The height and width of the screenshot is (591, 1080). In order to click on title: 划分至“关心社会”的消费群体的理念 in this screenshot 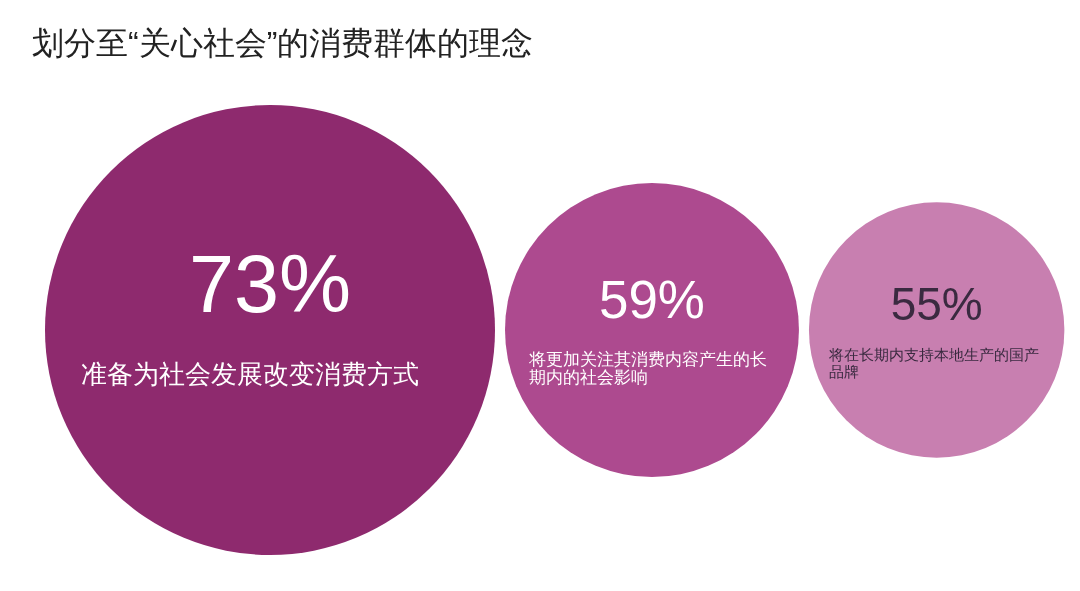, I will do `click(283, 43)`.